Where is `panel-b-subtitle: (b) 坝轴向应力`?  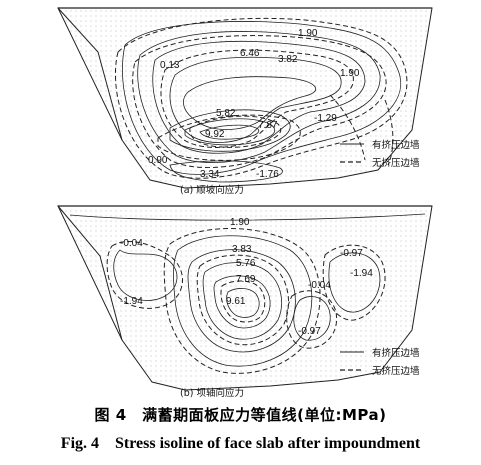
panel-b-subtitle: (b) 坝轴向应力 is located at coordinates (212, 393).